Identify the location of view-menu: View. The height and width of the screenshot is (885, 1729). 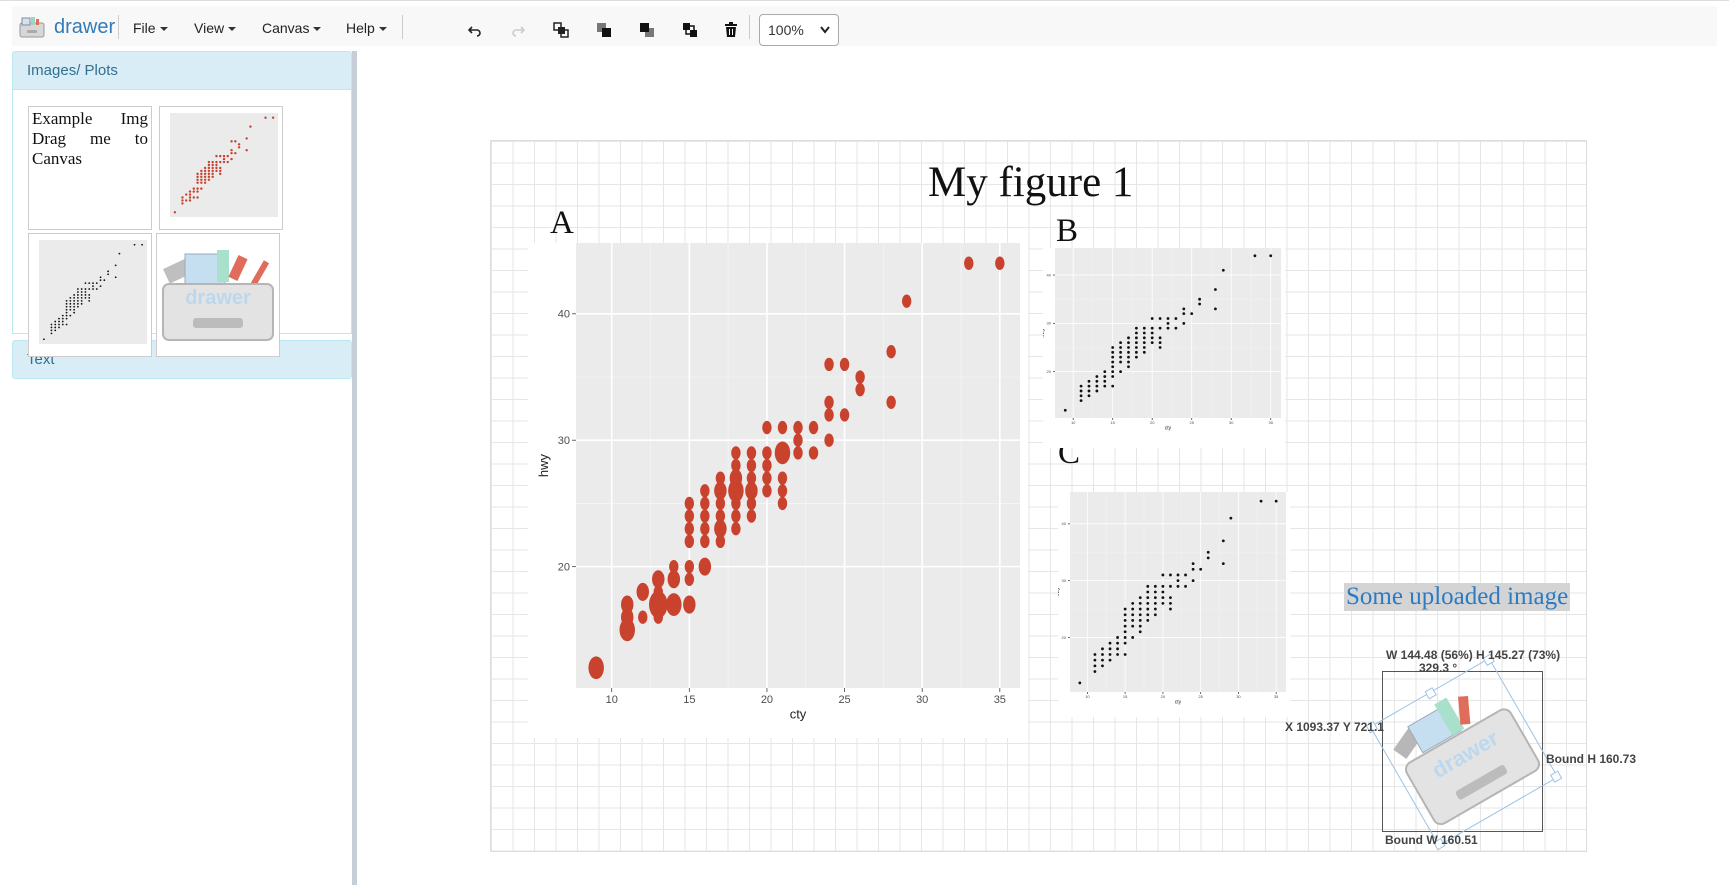
(215, 28).